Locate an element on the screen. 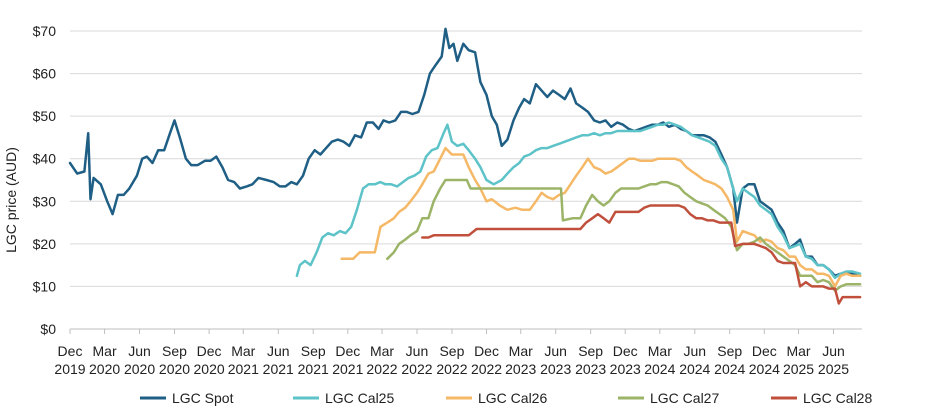 The width and height of the screenshot is (929, 411). y-tick-label: $40 is located at coordinates (45, 159).